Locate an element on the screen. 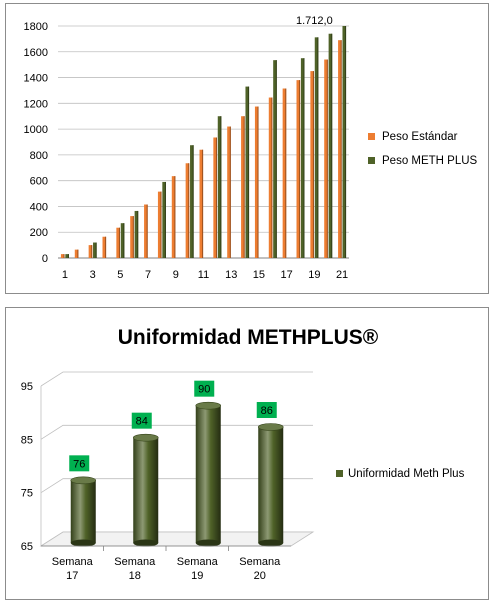  data-label: 76 is located at coordinates (79, 464).